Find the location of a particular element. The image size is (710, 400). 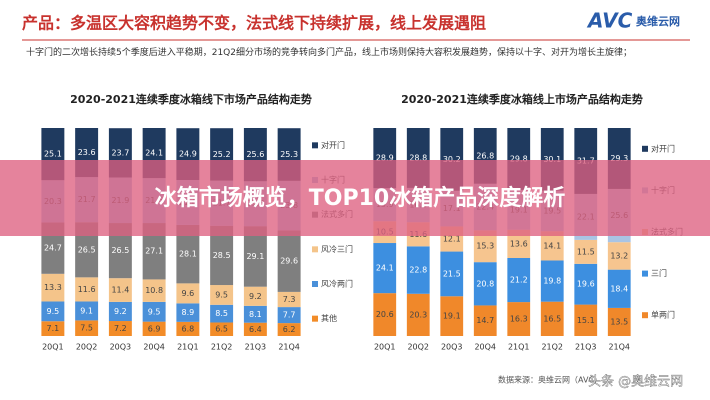

value-label: 15.3 is located at coordinates (485, 246).